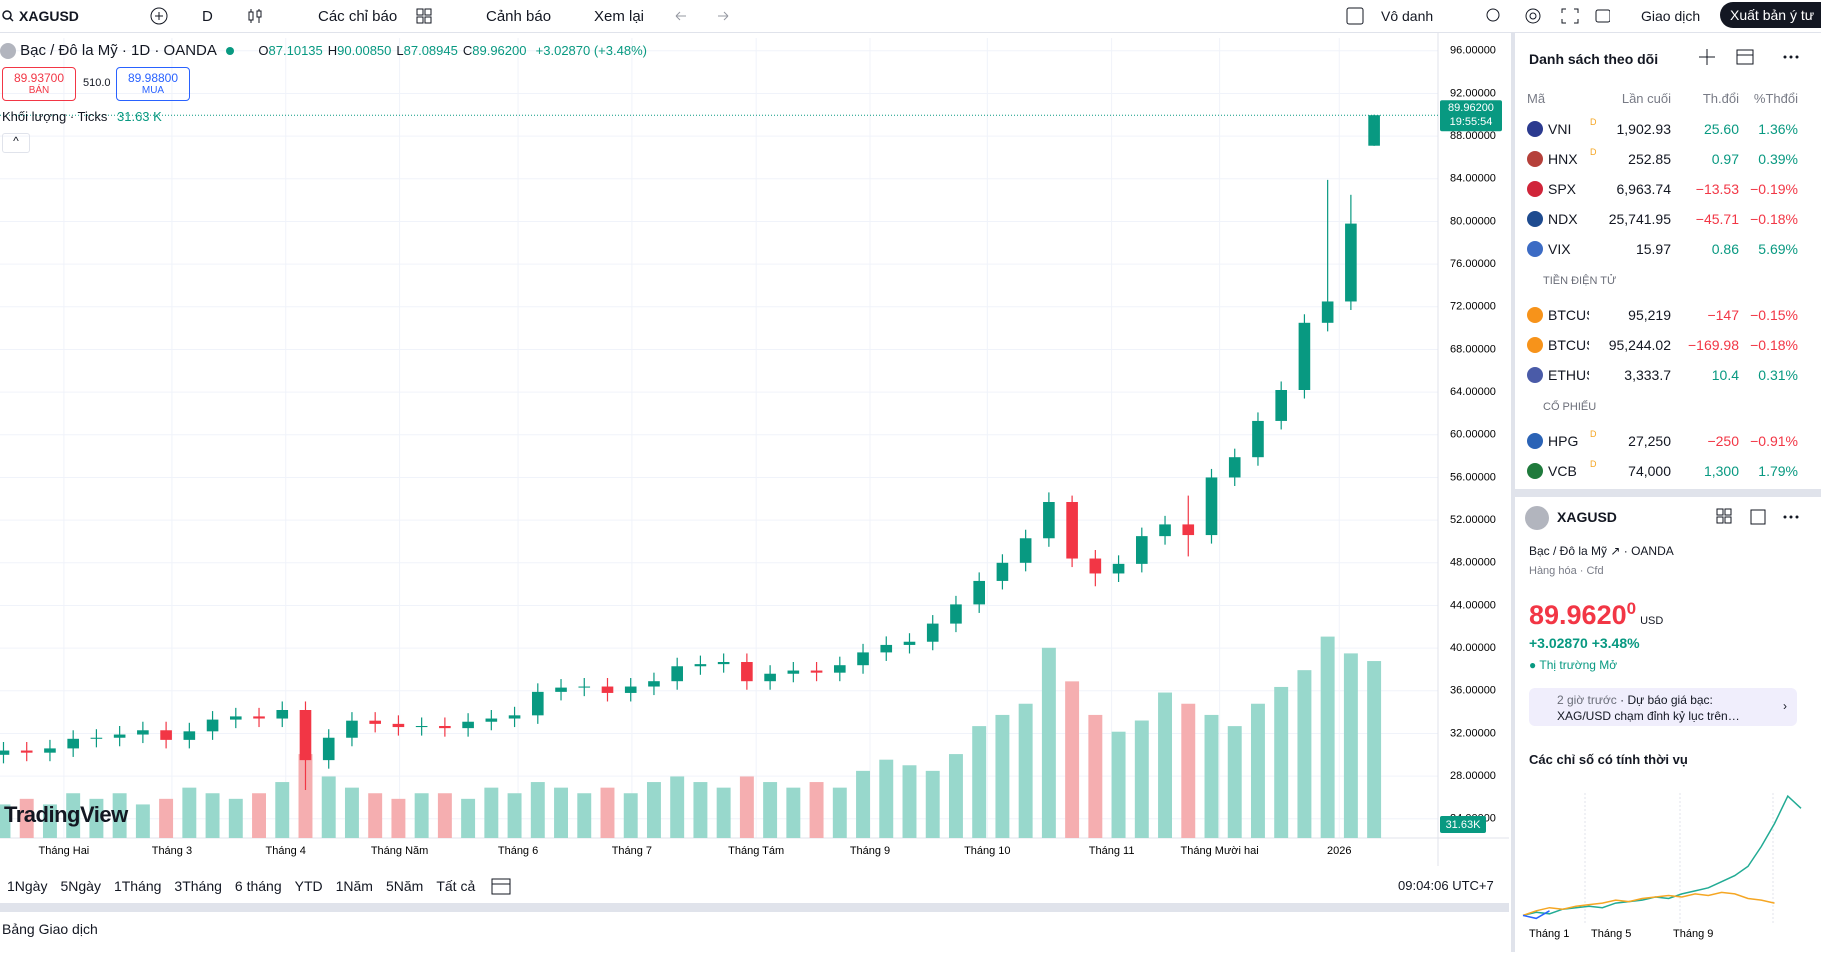 The height and width of the screenshot is (953, 1821). Describe the element at coordinates (1547, 16) in the screenshot. I see `toolbar-icons` at that location.